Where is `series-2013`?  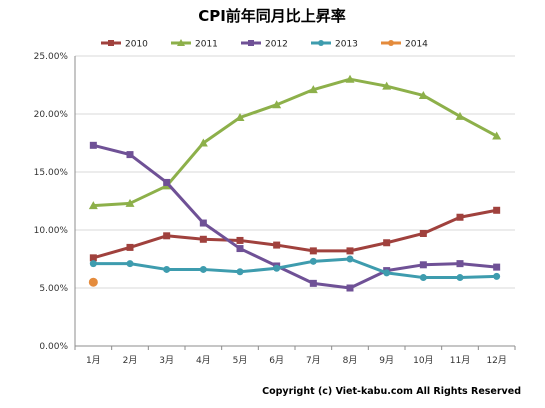 series-2013 is located at coordinates (295, 268).